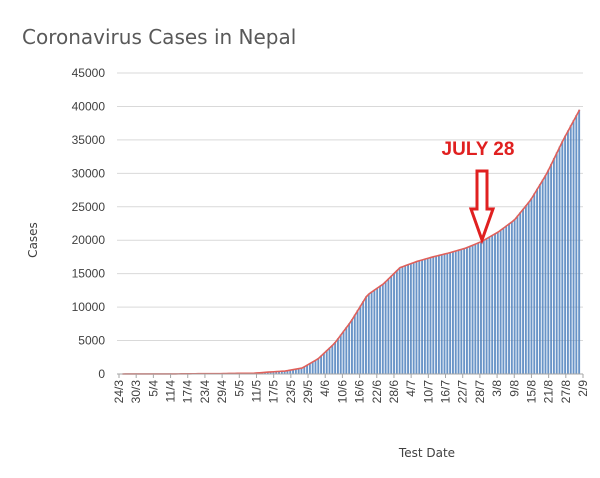 Image resolution: width=600 pixels, height=478 pixels. I want to click on y-tick-label: 35000, so click(89, 140).